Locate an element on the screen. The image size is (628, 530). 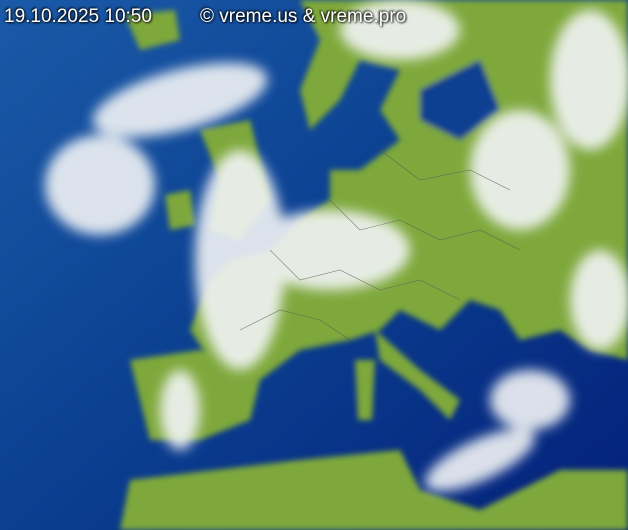
copyright-label: © vreme.us & vreme.pro is located at coordinates (303, 16).